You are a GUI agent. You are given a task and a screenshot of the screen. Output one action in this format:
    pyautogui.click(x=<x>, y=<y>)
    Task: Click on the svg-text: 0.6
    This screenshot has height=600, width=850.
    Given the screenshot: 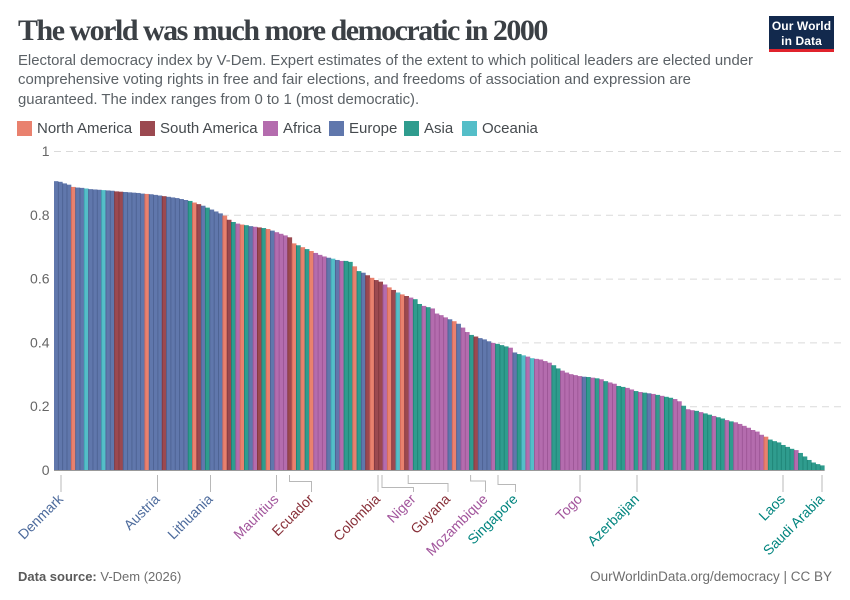 What is the action you would take?
    pyautogui.click(x=40, y=279)
    